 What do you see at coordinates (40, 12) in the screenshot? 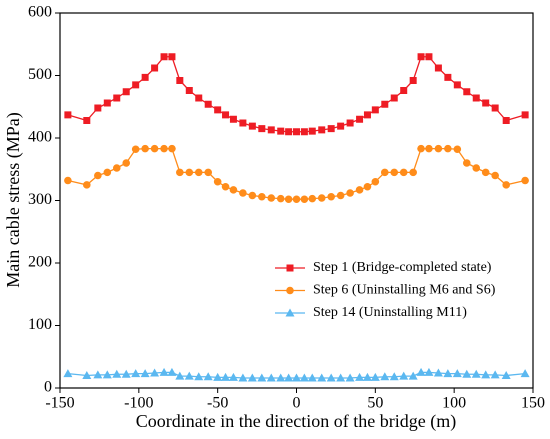
I see `y-tick-label: 600` at bounding box center [40, 12].